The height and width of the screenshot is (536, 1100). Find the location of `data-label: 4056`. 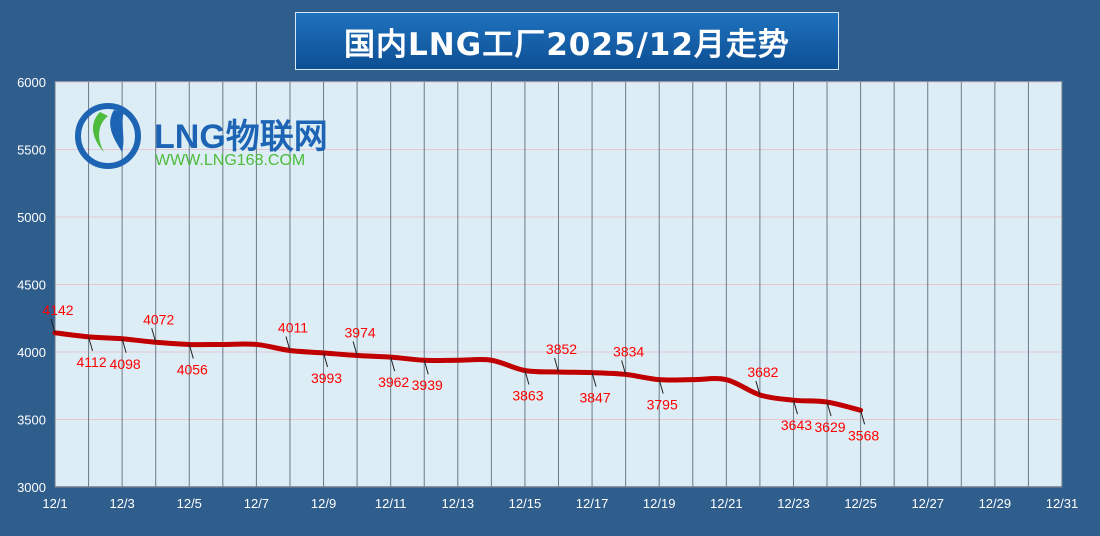

data-label: 4056 is located at coordinates (192, 369).